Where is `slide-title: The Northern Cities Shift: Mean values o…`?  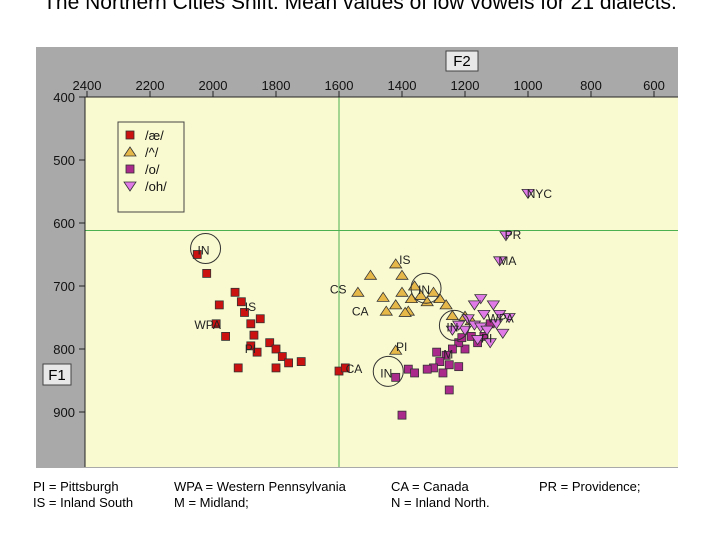
slide-title: The Northern Cities Shift: Mean values o… is located at coordinates (360, 7).